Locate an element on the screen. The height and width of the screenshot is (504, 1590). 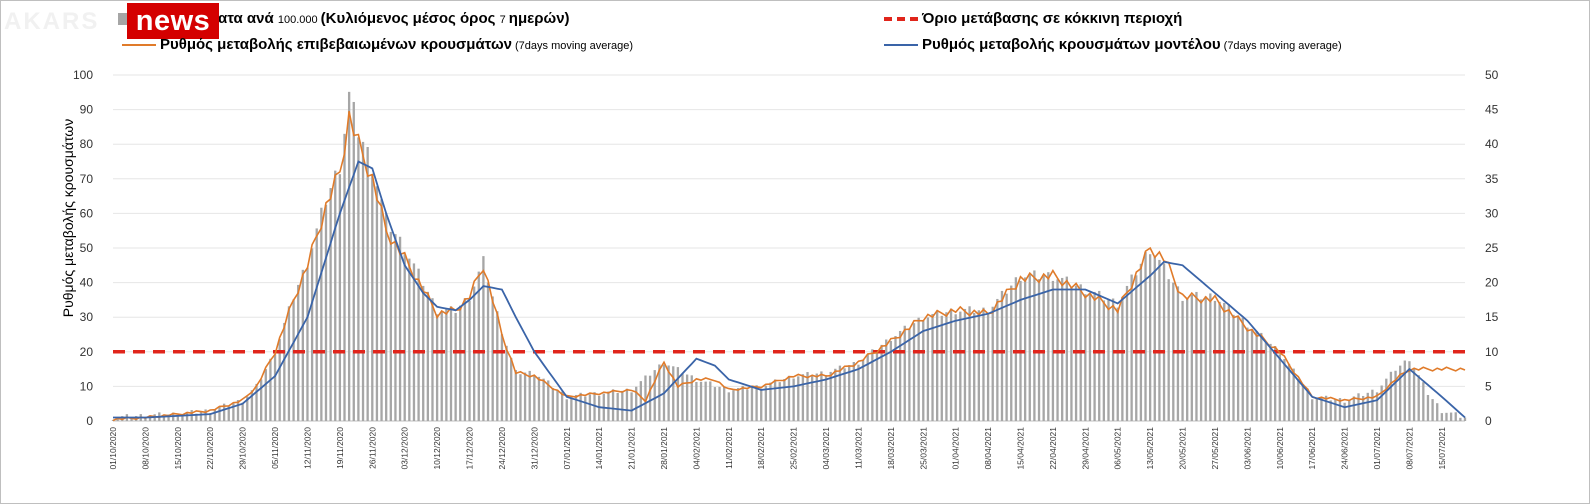
x-tick-label: 14/01/2021 is located at coordinates (599, 448).